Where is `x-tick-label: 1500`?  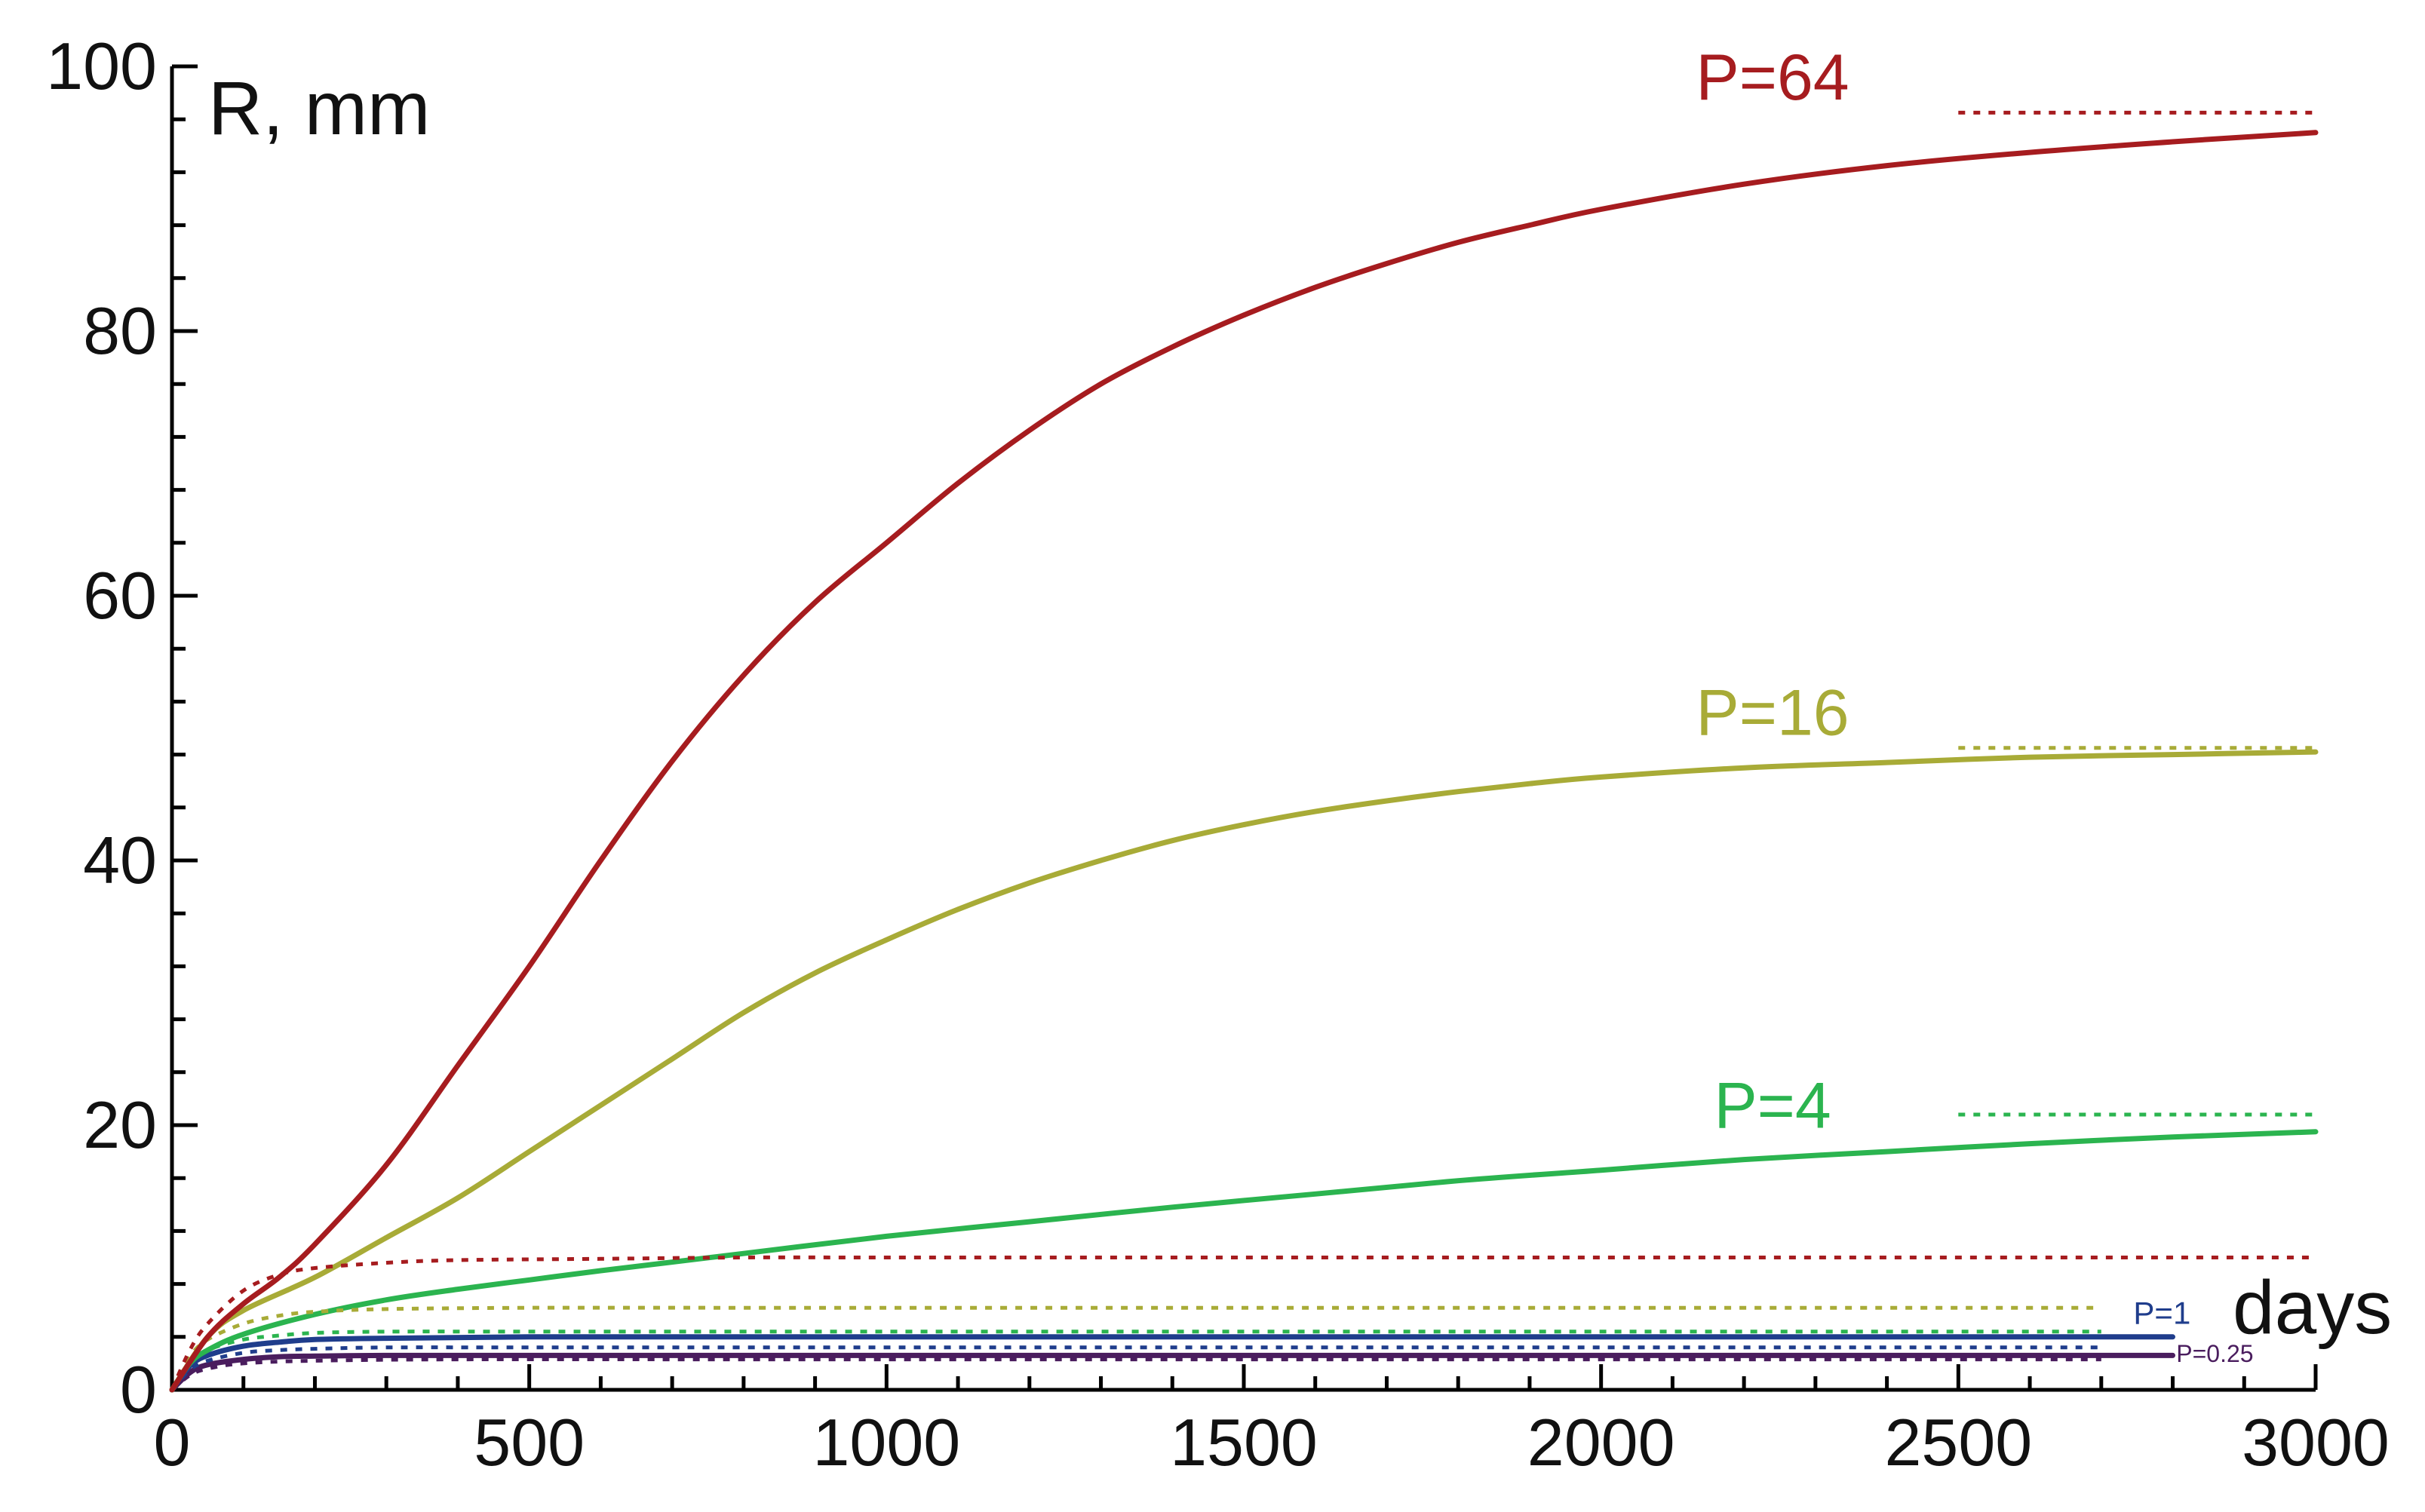 x-tick-label: 1500 is located at coordinates (1244, 1442).